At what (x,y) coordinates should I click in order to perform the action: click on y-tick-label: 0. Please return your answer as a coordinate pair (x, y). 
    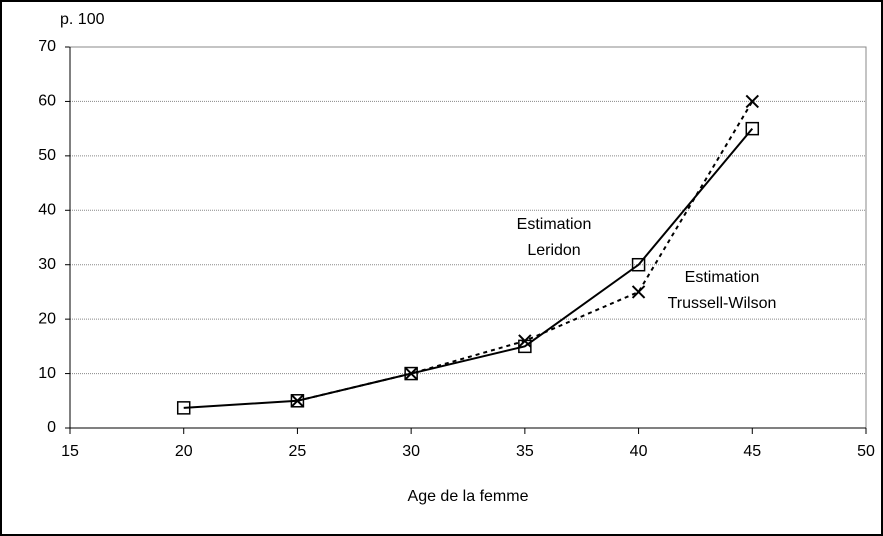
    Looking at the image, I should click on (51, 427).